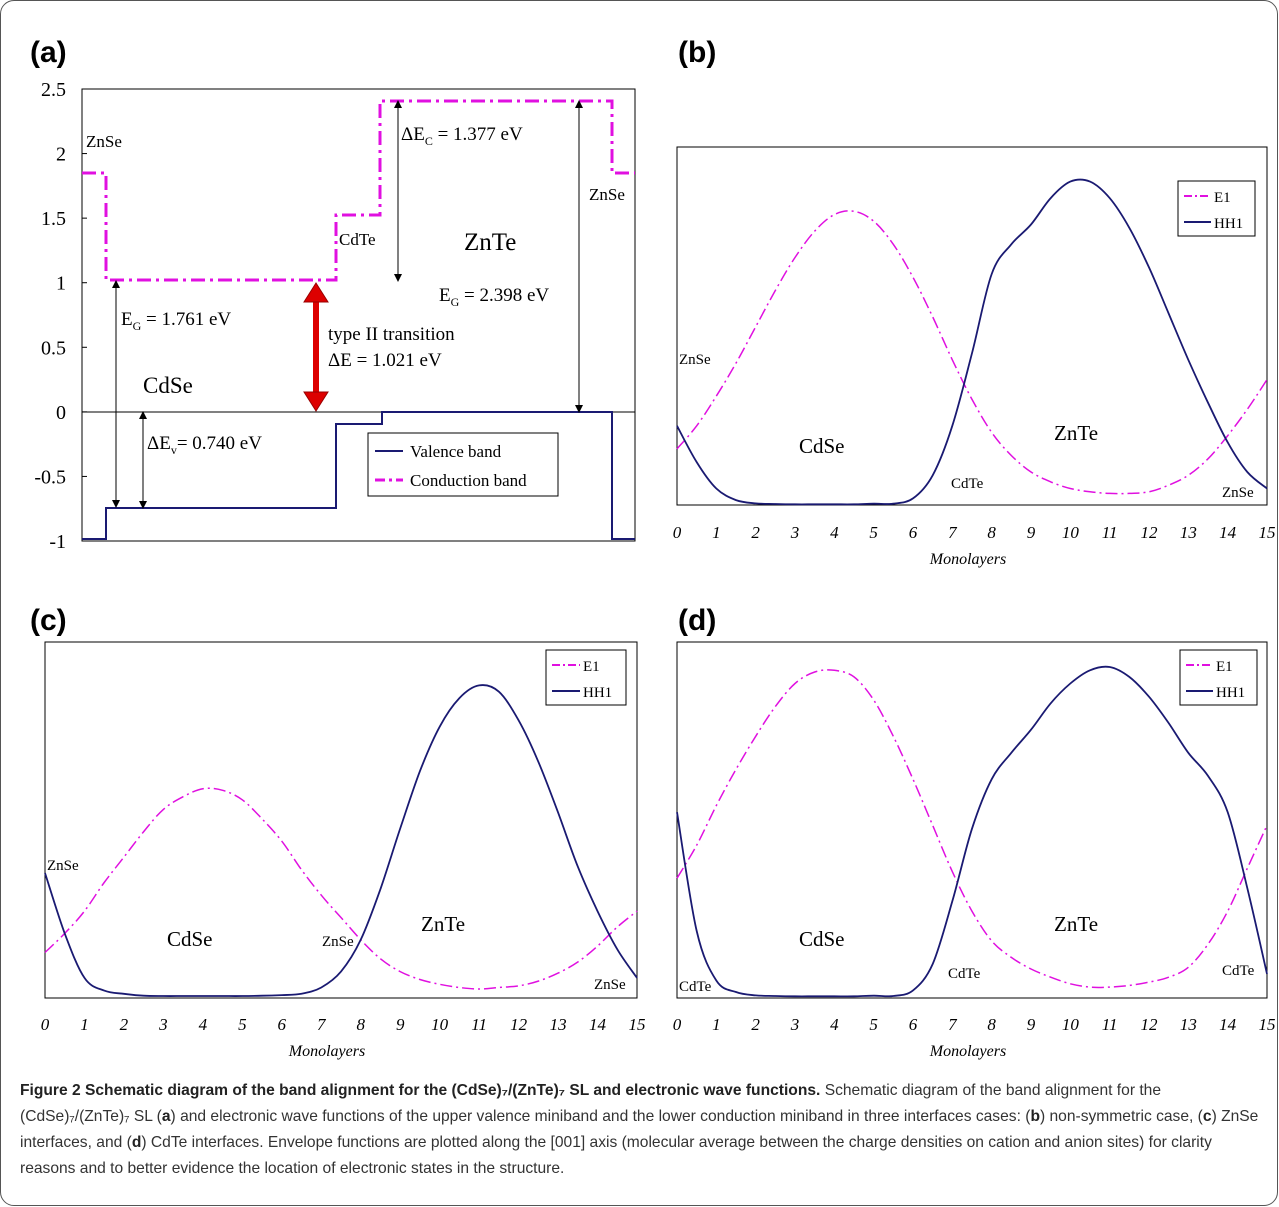  I want to click on hh1-curve-b, so click(972, 342).